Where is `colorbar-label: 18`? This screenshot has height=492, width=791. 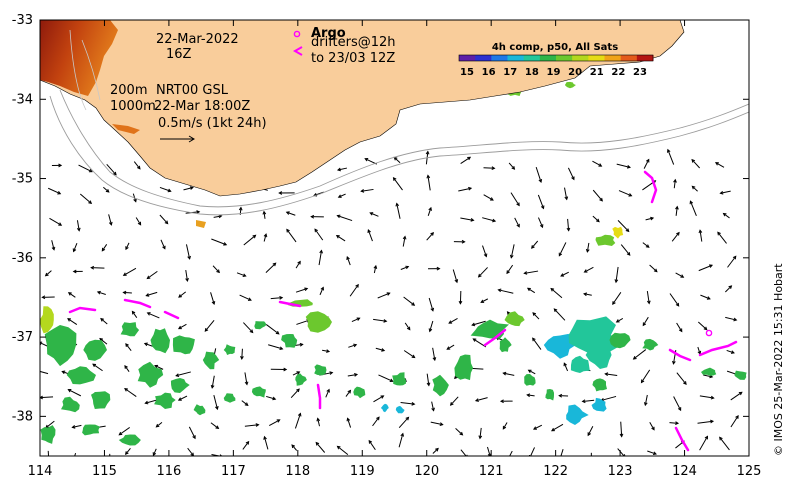 colorbar-label: 18 is located at coordinates (532, 72).